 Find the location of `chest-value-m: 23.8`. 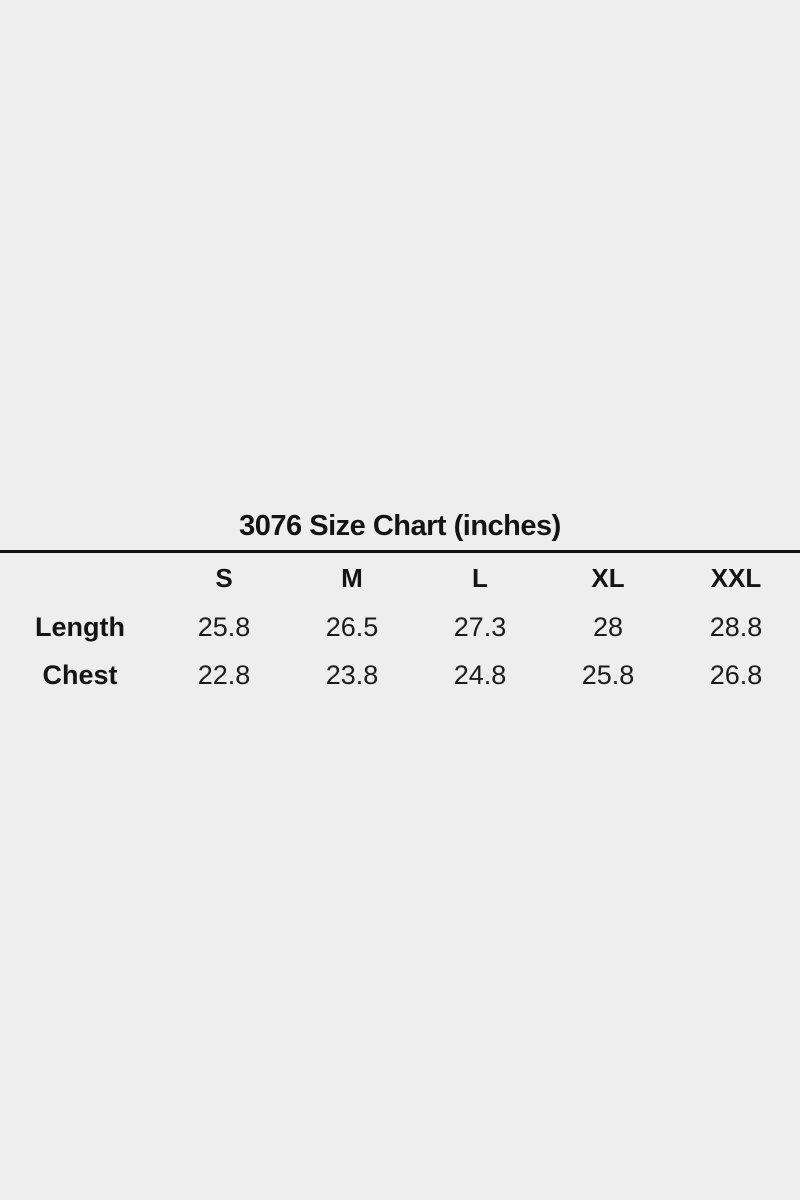

chest-value-m: 23.8 is located at coordinates (352, 674).